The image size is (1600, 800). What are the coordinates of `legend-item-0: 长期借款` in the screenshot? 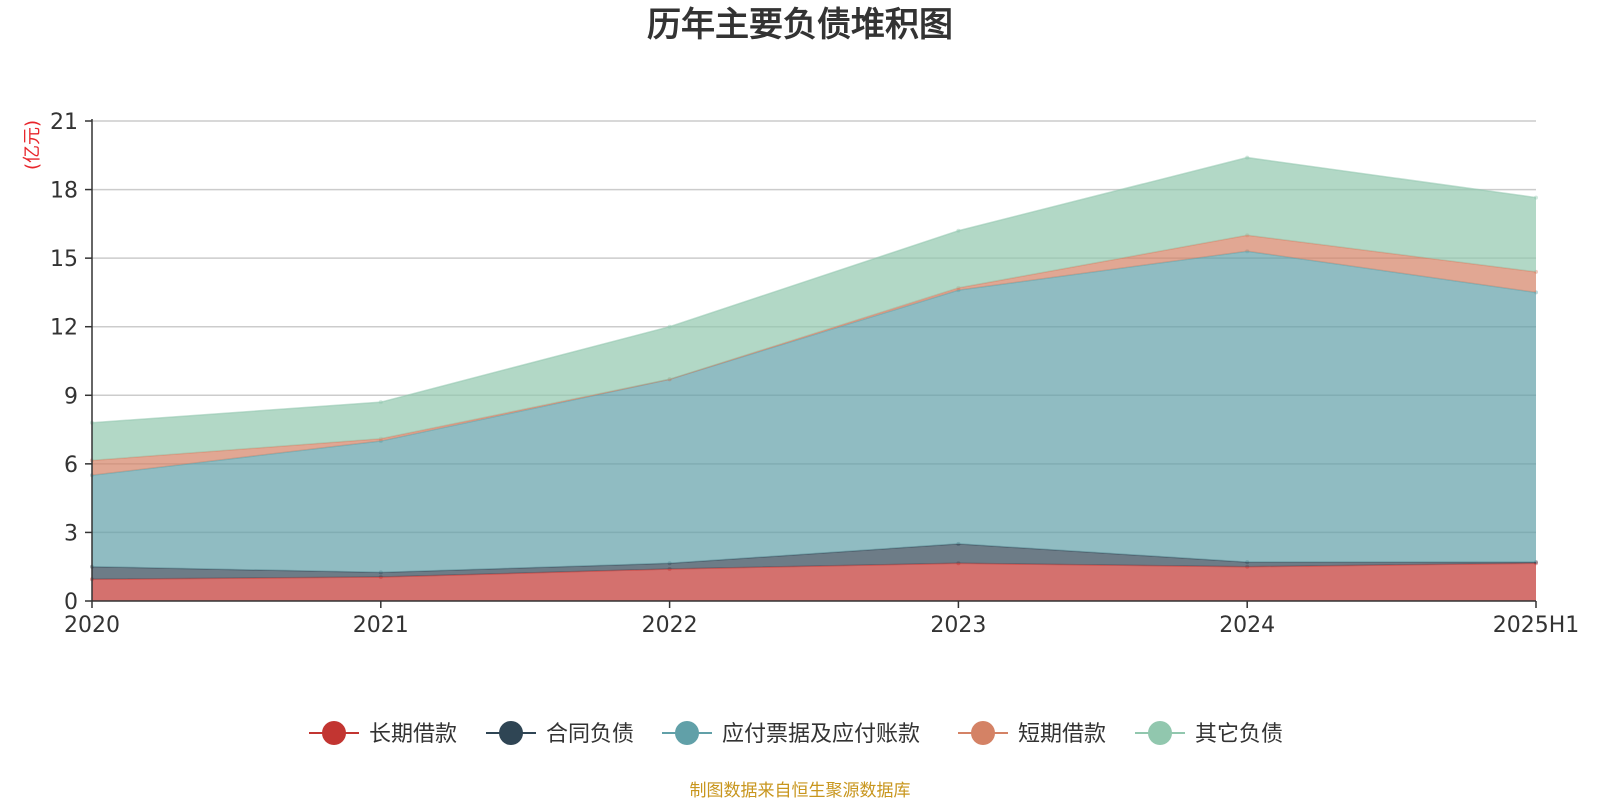 It's located at (383, 734).